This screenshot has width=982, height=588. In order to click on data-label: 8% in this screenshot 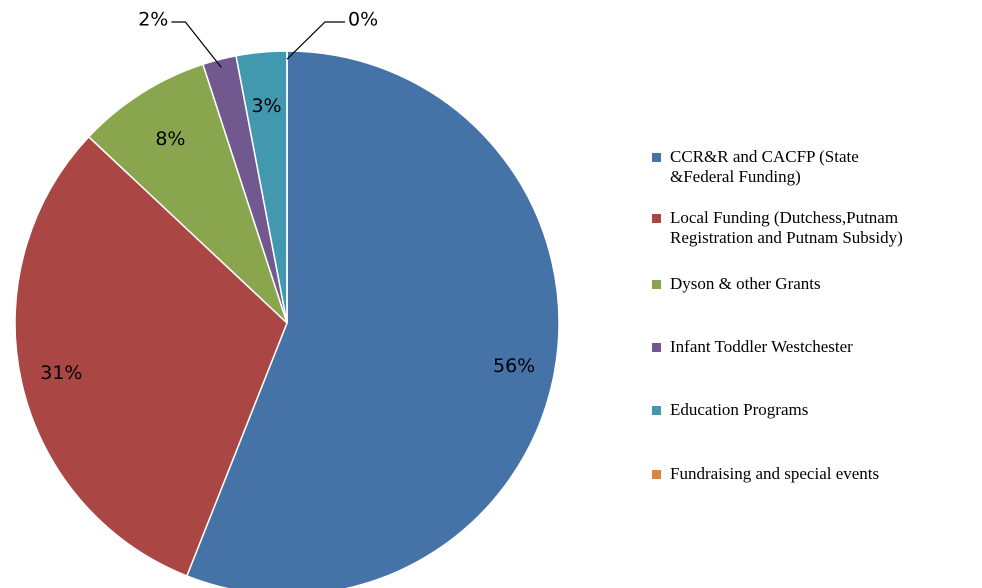, I will do `click(170, 139)`.